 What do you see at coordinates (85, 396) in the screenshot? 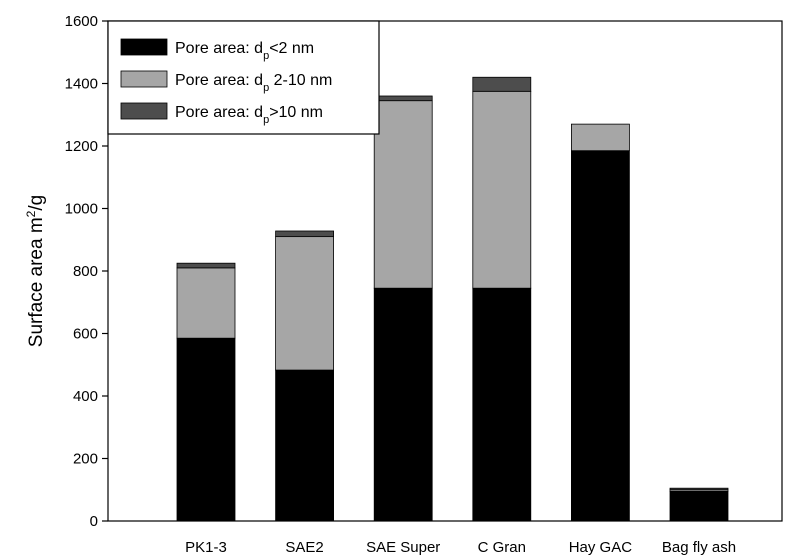
I see `y-tick-label: 400` at bounding box center [85, 396].